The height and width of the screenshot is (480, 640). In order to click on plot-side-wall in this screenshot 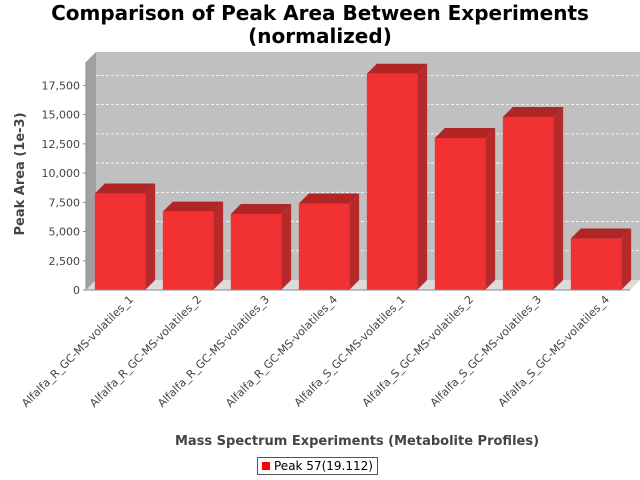, I will do `click(91, 171)`.